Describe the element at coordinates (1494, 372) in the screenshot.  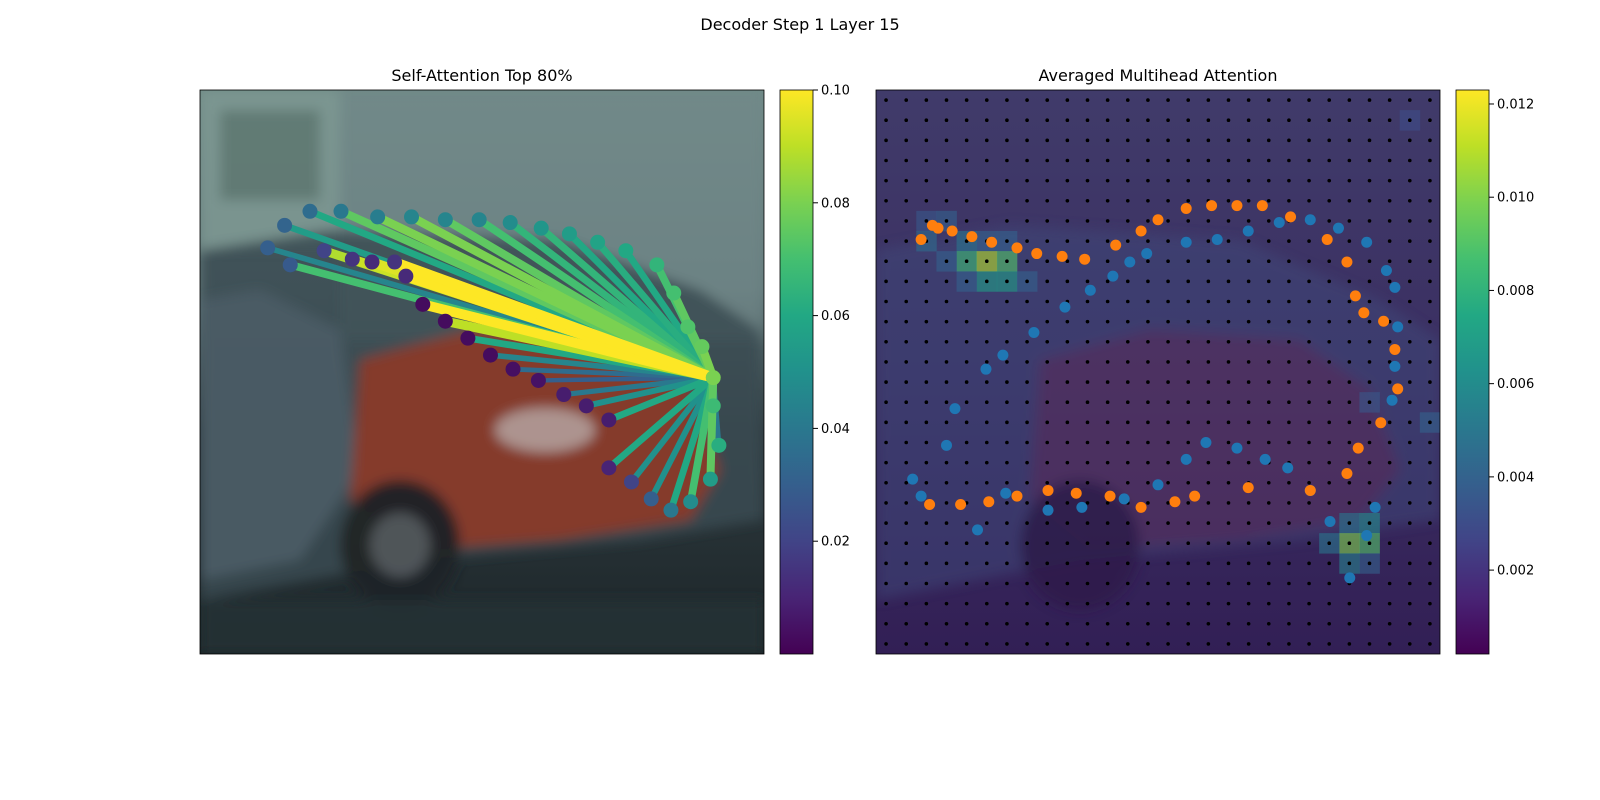
I see `right-colorbar: 0.002 0.004 0.006 0.008 0.010 0.012` at that location.